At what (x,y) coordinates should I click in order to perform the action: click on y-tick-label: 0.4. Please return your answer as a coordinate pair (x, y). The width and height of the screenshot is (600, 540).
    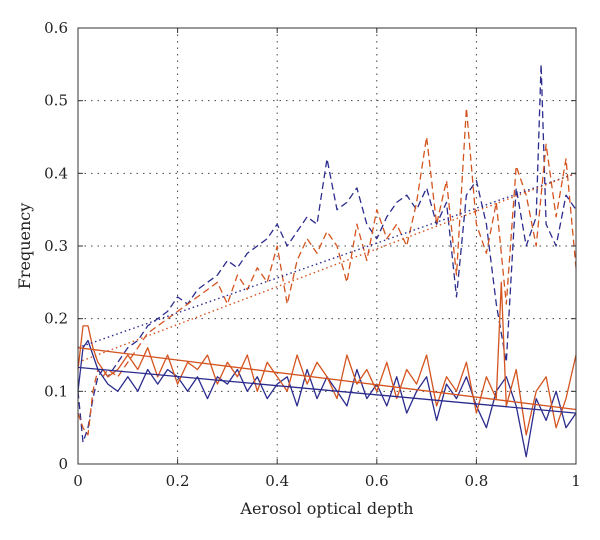
    Looking at the image, I should click on (56, 173).